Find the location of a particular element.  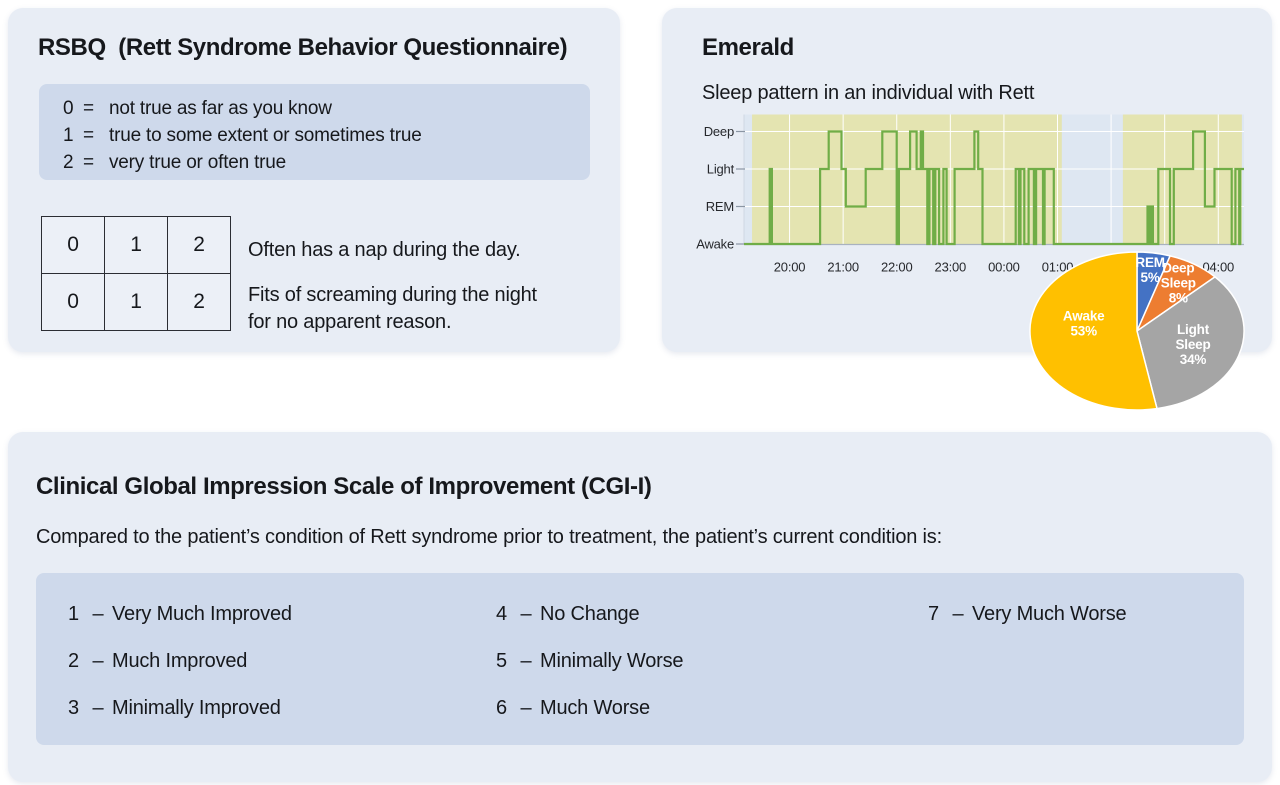

cgi-item-number: 5 is located at coordinates (501, 661).